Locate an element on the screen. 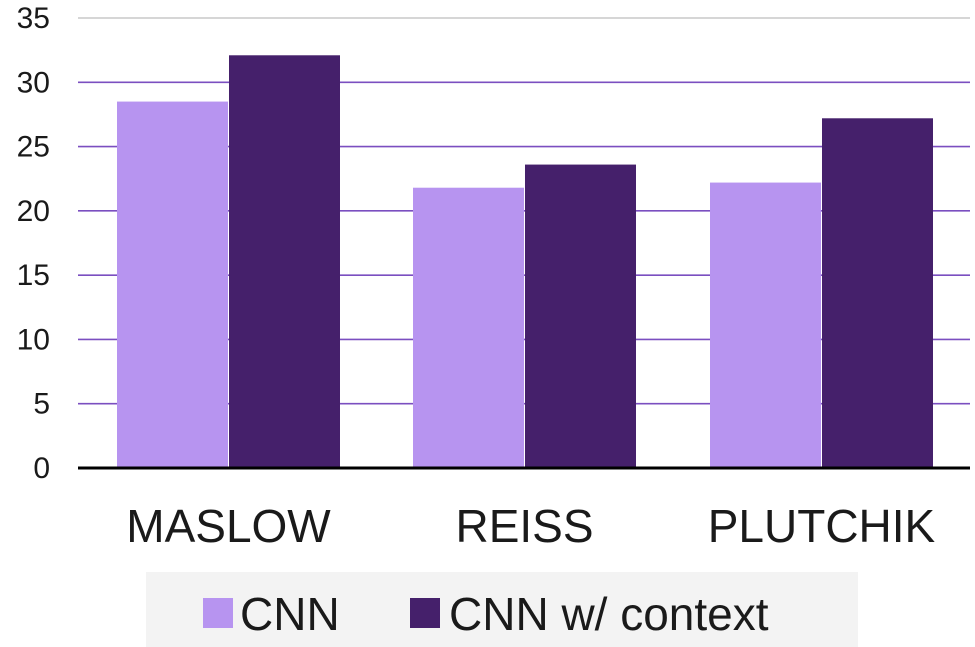 Image resolution: width=975 pixels, height=647 pixels. x-category-label: PLUTCHIK is located at coordinates (822, 526).